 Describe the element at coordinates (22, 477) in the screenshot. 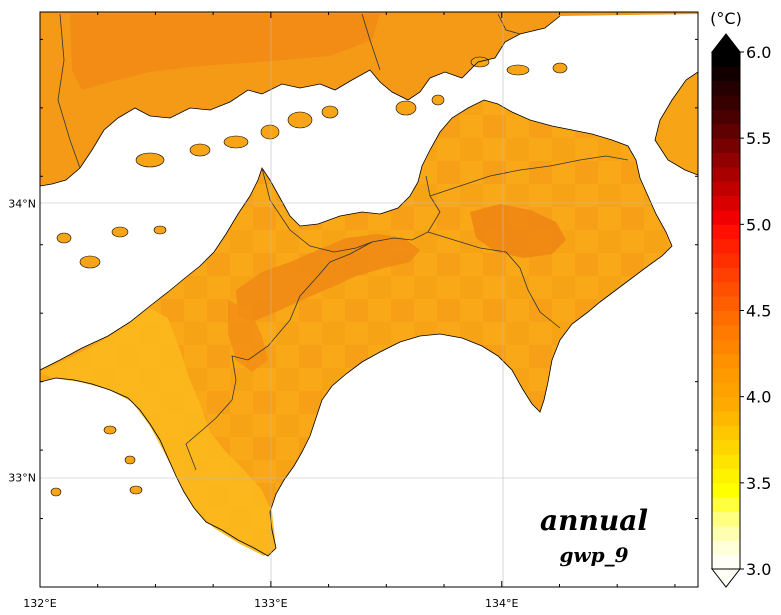

I see `lat-tick-label: 33°N` at that location.